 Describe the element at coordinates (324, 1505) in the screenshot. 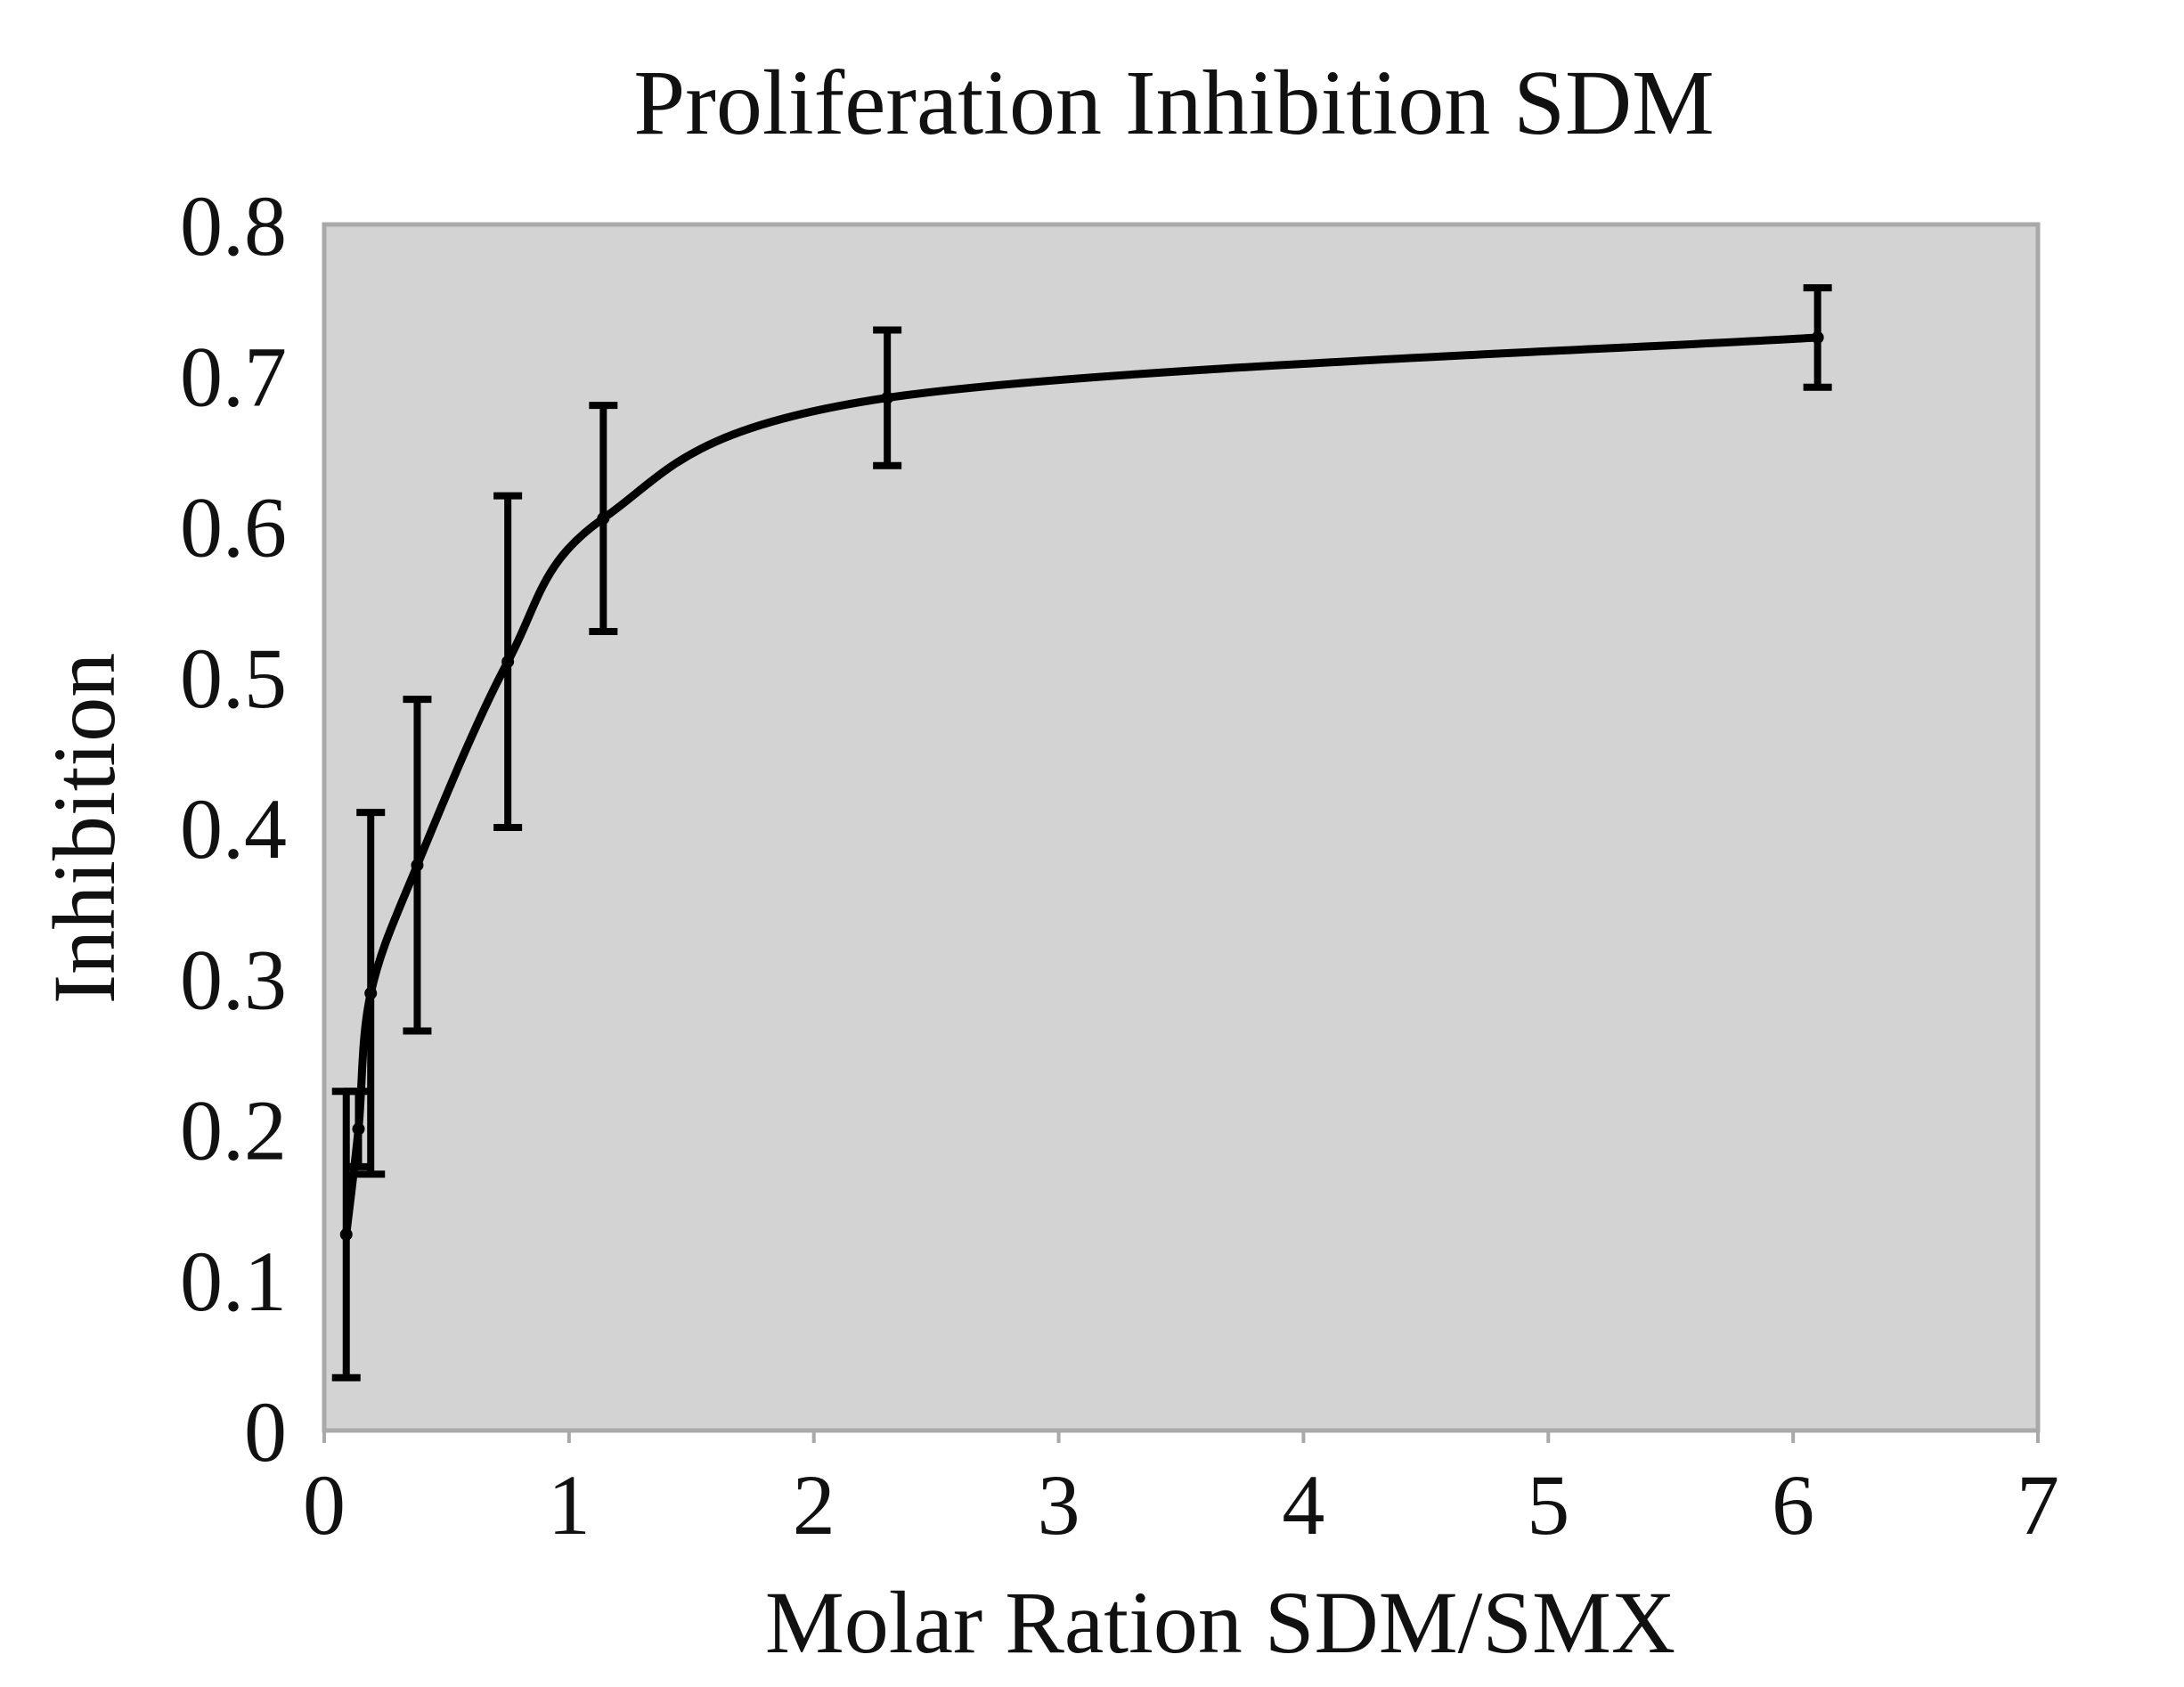

I see `x-tick-label: 0` at that location.